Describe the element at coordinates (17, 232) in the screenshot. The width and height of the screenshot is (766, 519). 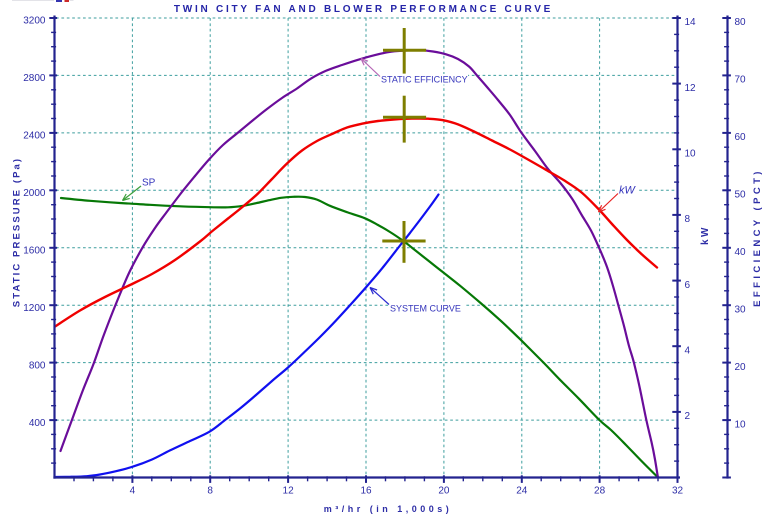
I see `svg-text: STATIC PRESSURE (Pa)` at that location.